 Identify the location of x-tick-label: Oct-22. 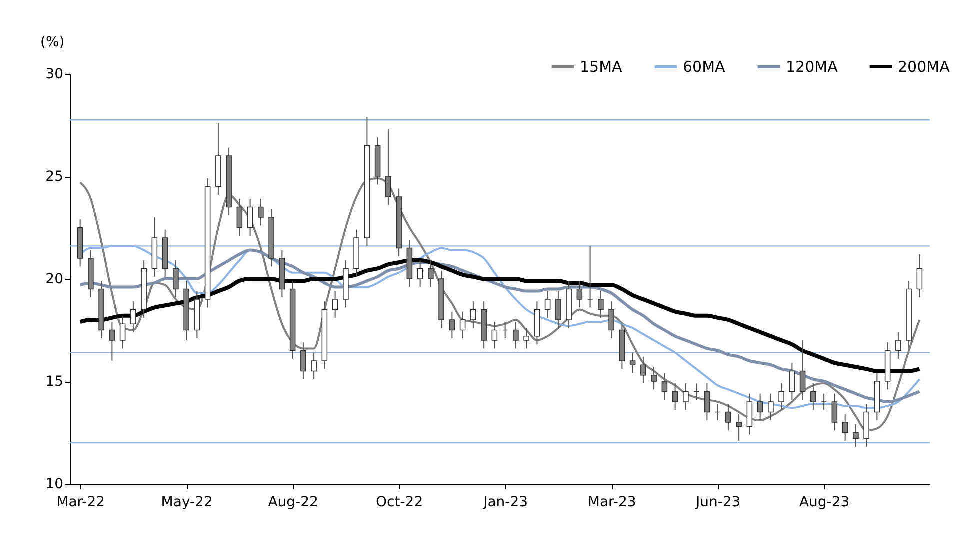
(400, 502).